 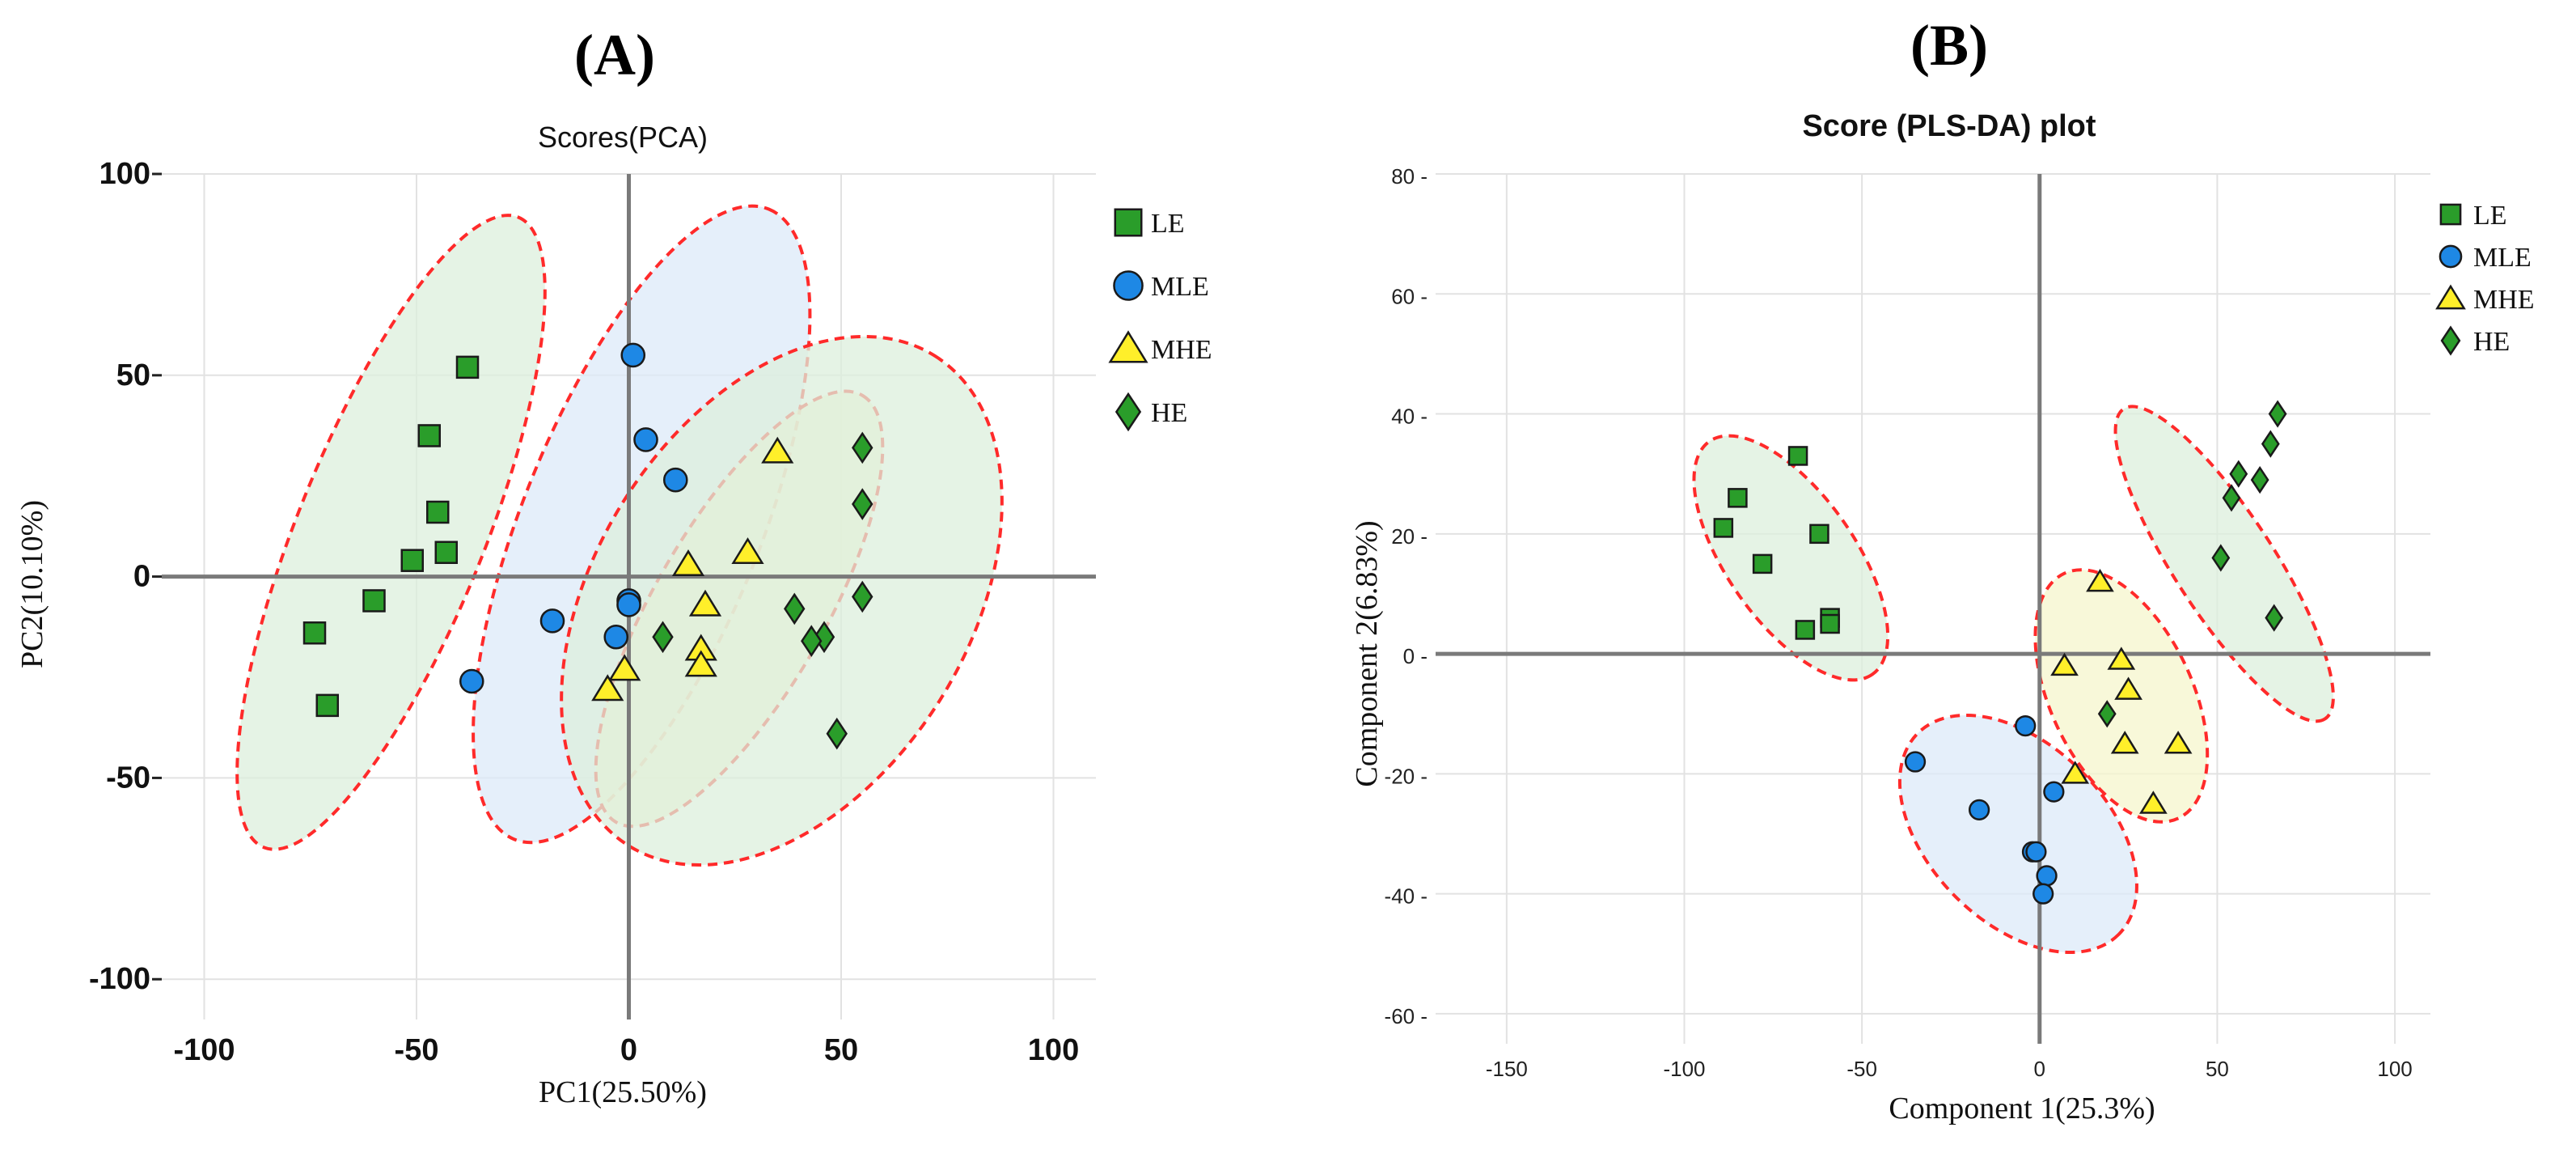 I want to click on panel-a-xtick-label: -50, so click(x=417, y=1050).